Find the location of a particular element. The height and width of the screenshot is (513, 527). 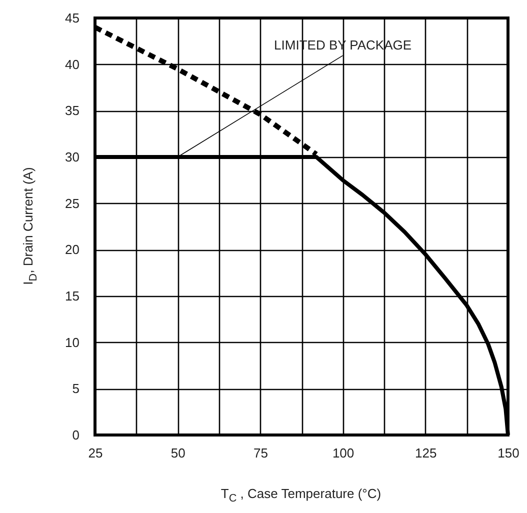

x-tick-label: 125 is located at coordinates (426, 453).